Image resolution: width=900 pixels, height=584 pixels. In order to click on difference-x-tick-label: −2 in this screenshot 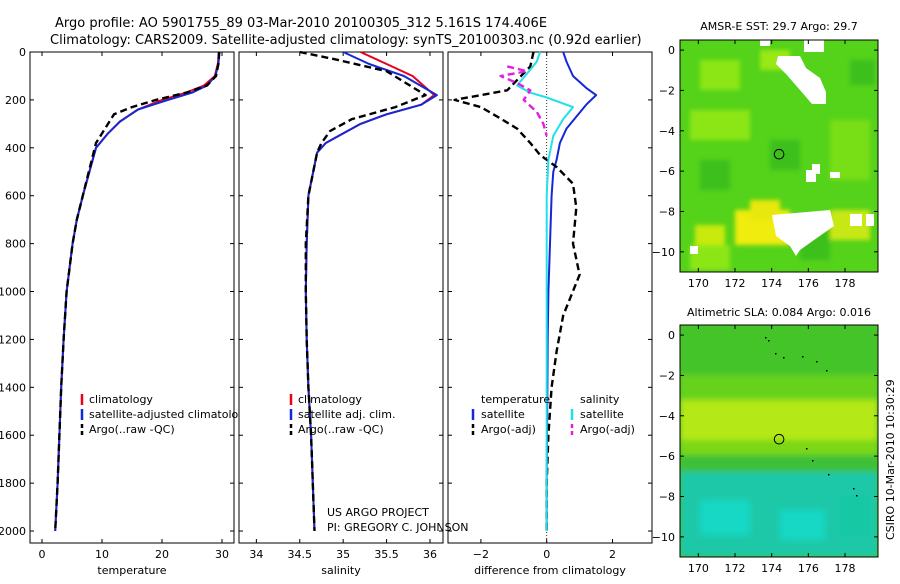, I will do `click(481, 554)`.